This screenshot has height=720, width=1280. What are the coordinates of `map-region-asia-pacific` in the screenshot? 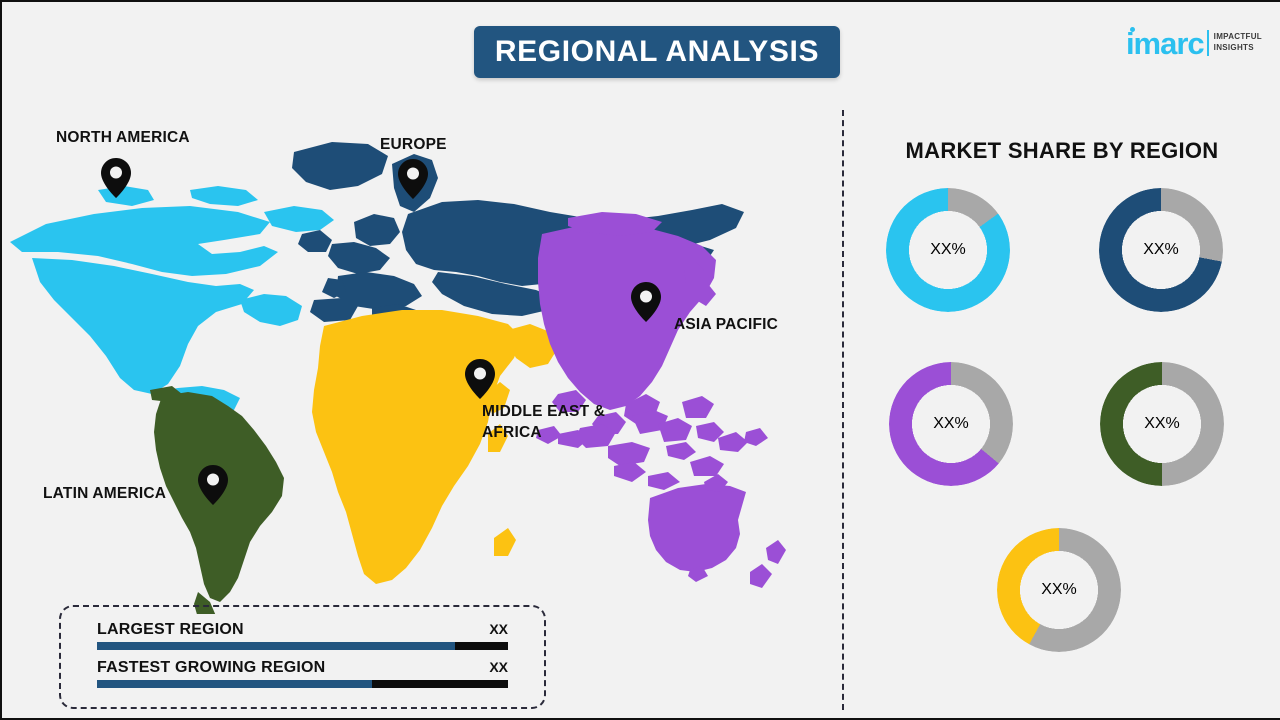 It's located at (661, 400).